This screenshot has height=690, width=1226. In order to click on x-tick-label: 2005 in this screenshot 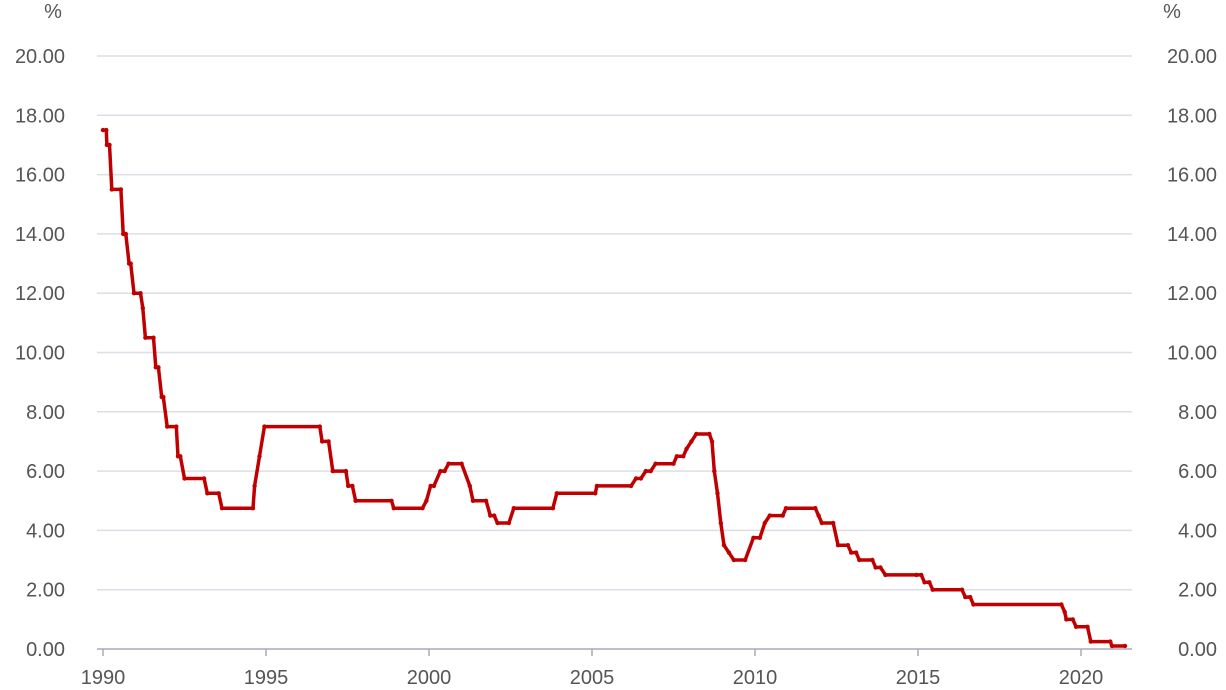, I will do `click(592, 678)`.